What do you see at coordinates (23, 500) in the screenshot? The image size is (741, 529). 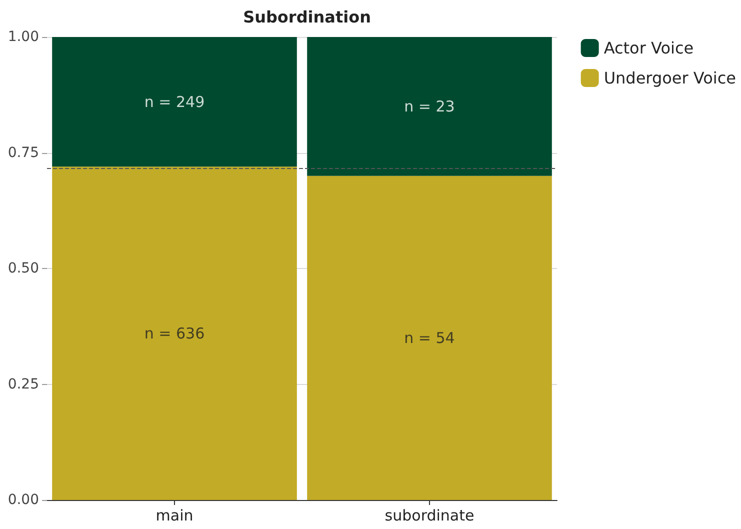 I see `y-tick-label: 0.00` at bounding box center [23, 500].